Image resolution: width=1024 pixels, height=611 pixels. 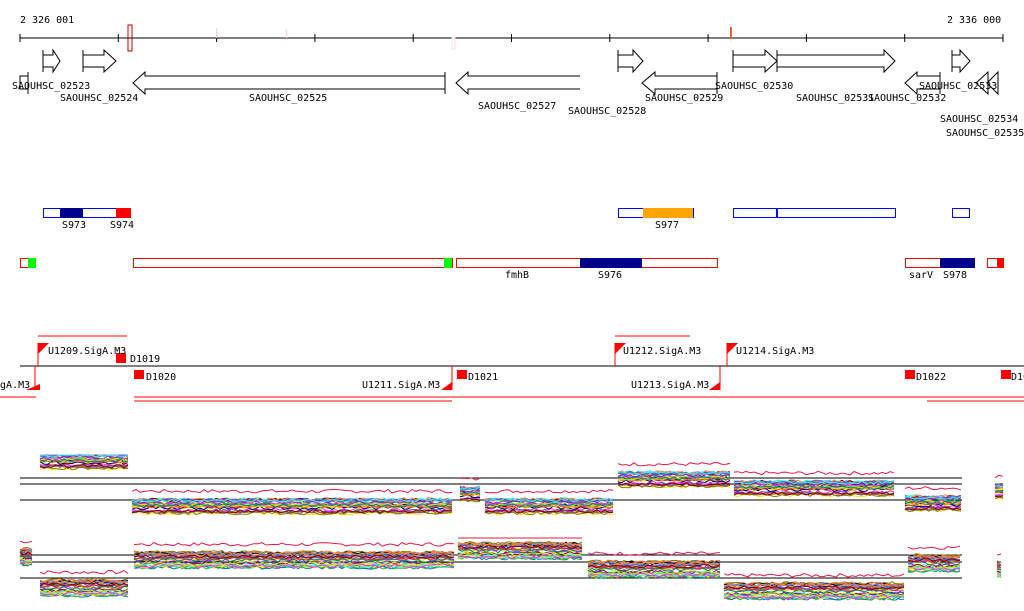 I want to click on ruler-start-label: 2 326 001, so click(x=47, y=20).